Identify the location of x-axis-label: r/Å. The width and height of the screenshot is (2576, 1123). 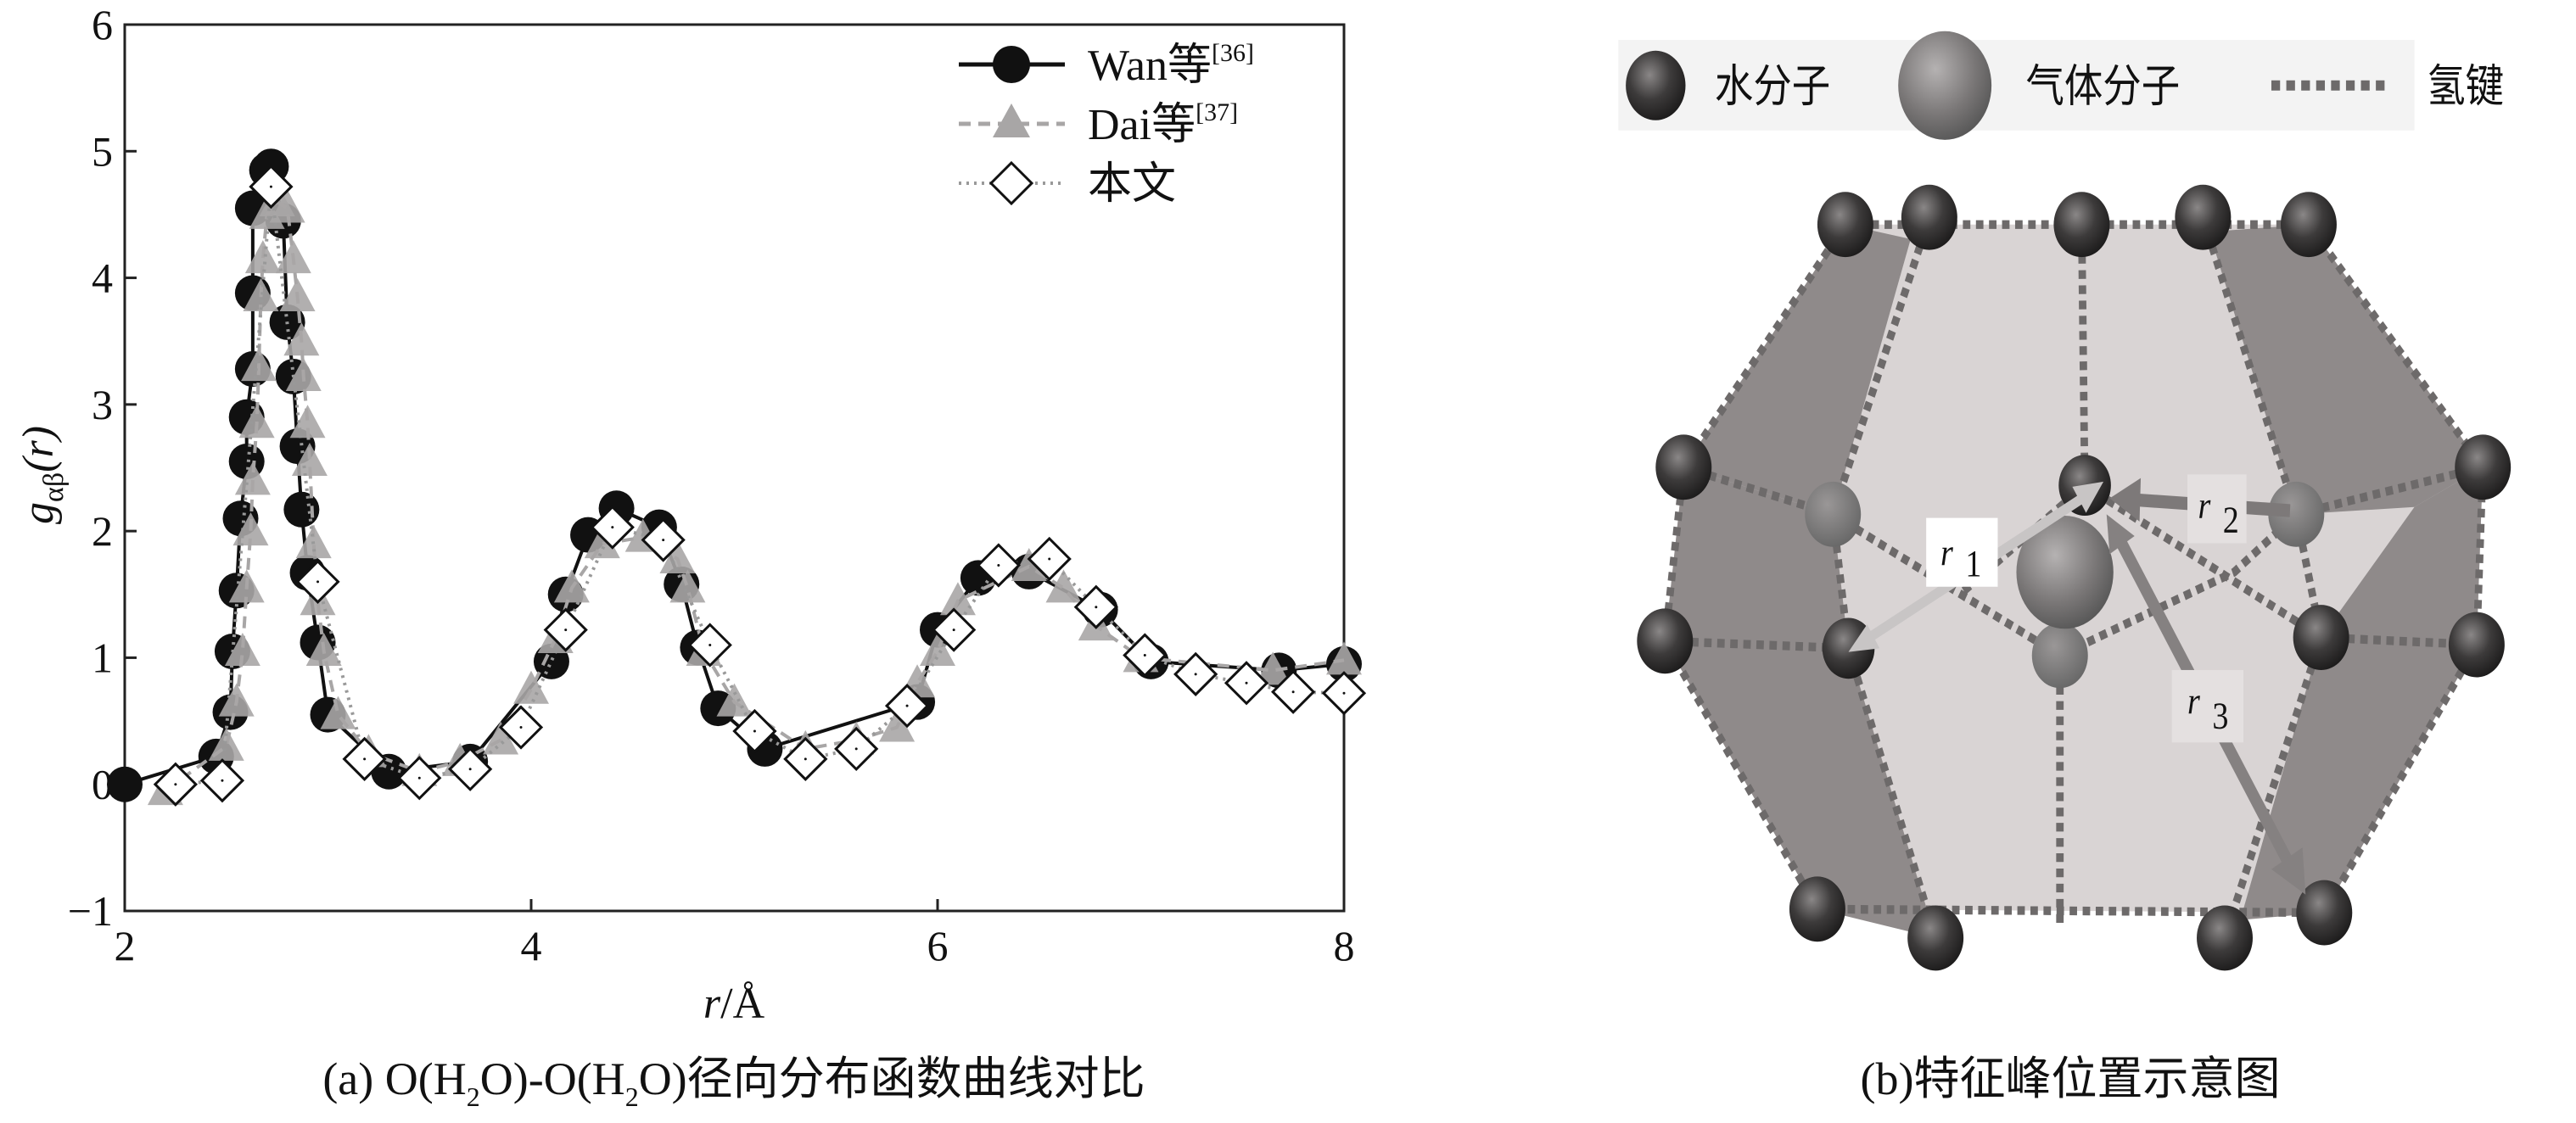
(734, 1004).